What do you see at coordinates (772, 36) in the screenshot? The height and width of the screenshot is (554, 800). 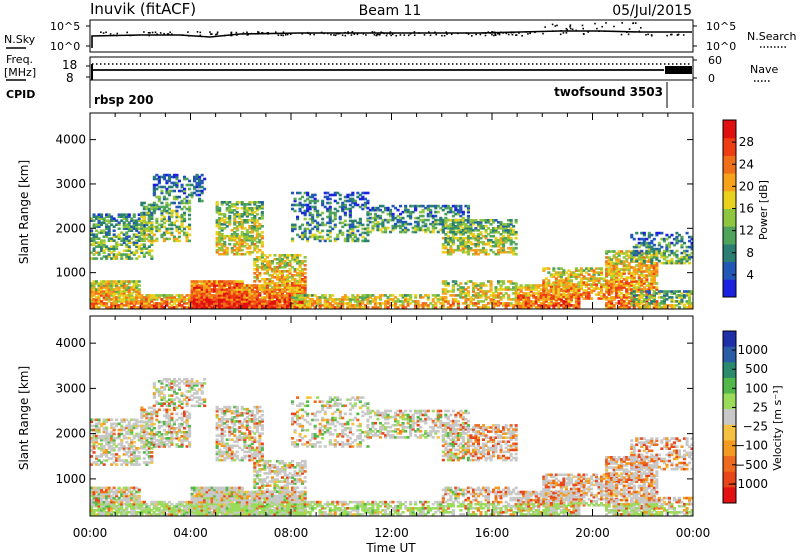 I see `nsearch-label: N.Search` at bounding box center [772, 36].